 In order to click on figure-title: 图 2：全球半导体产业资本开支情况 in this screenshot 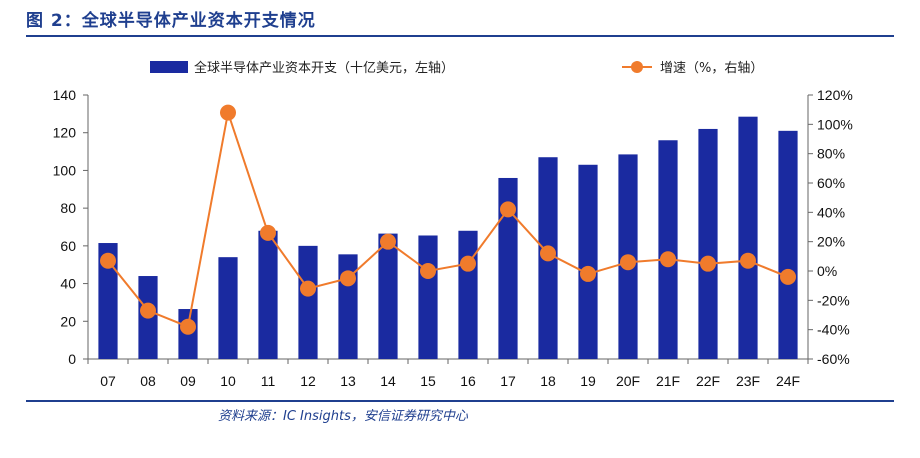, I will do `click(171, 21)`.